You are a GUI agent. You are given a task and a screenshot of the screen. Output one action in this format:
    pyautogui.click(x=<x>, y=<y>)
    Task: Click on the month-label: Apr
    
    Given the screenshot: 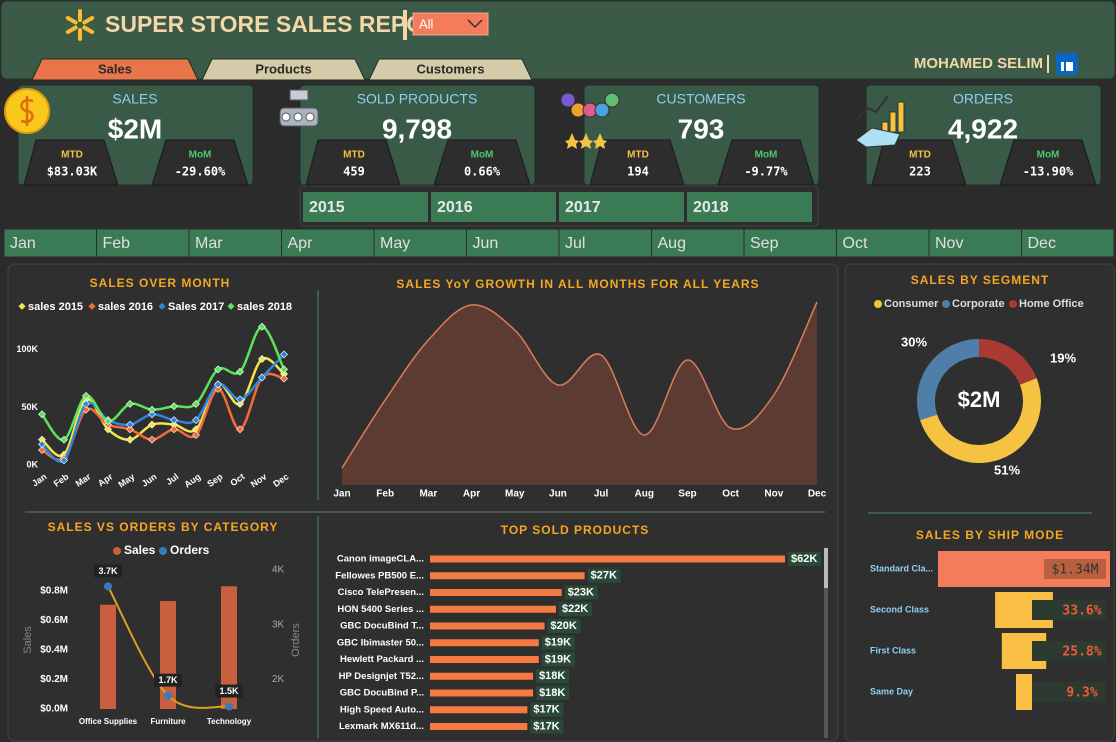 What is the action you would take?
    pyautogui.click(x=301, y=243)
    